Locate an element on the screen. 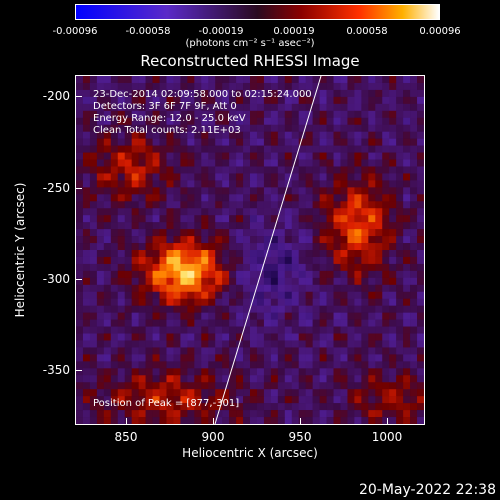  x-tick-label: 900 is located at coordinates (213, 437).